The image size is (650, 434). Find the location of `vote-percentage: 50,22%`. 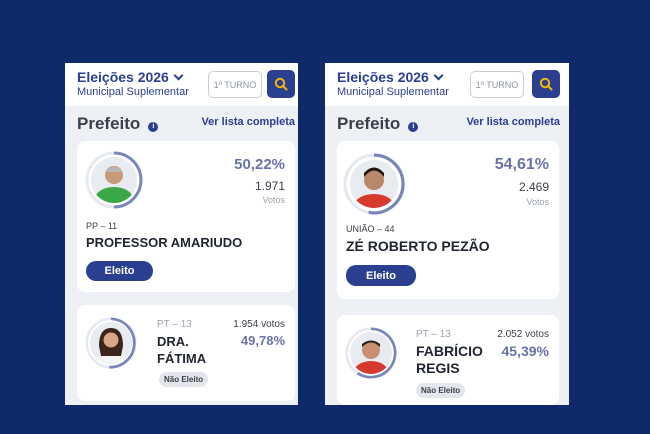

vote-percentage: 50,22% is located at coordinates (259, 164).